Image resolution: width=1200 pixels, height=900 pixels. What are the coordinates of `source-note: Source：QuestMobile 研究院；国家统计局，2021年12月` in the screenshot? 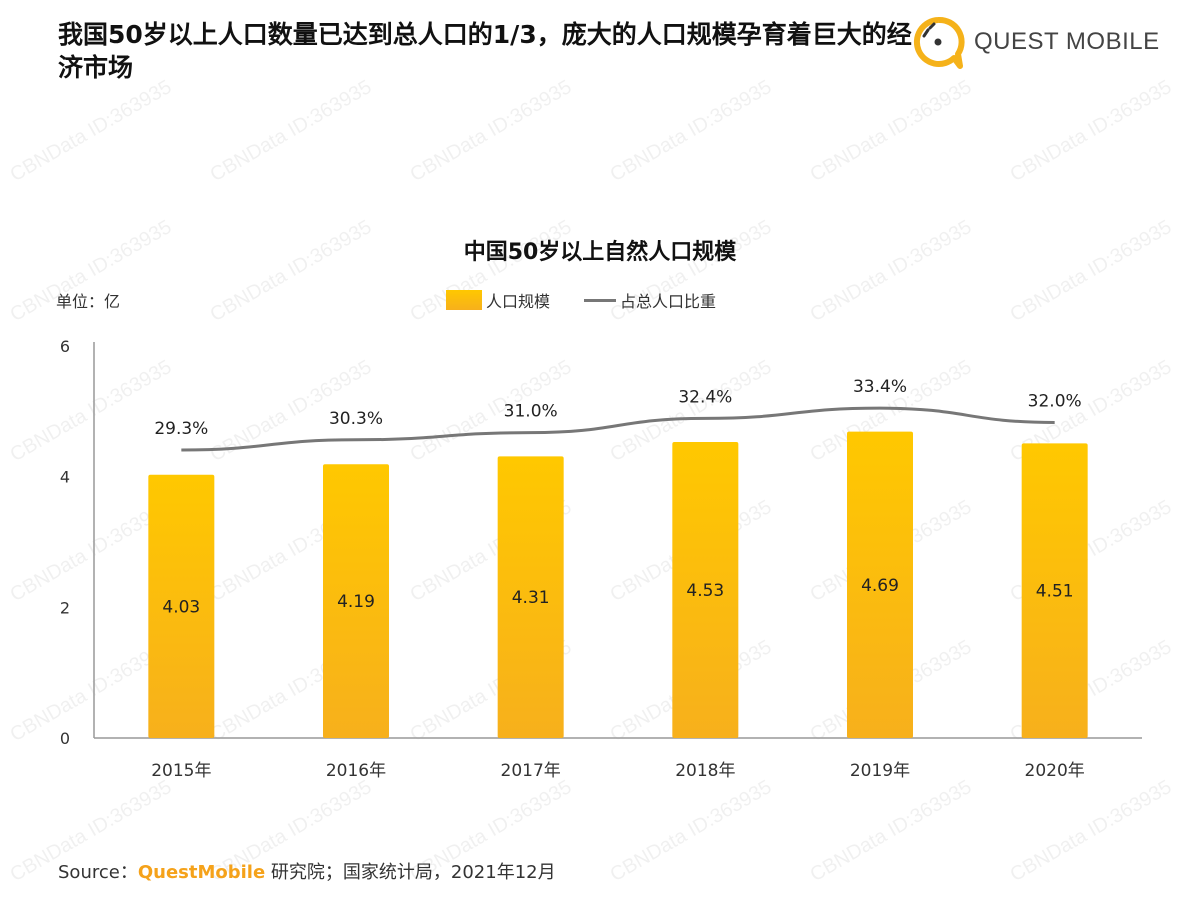 It's located at (307, 871).